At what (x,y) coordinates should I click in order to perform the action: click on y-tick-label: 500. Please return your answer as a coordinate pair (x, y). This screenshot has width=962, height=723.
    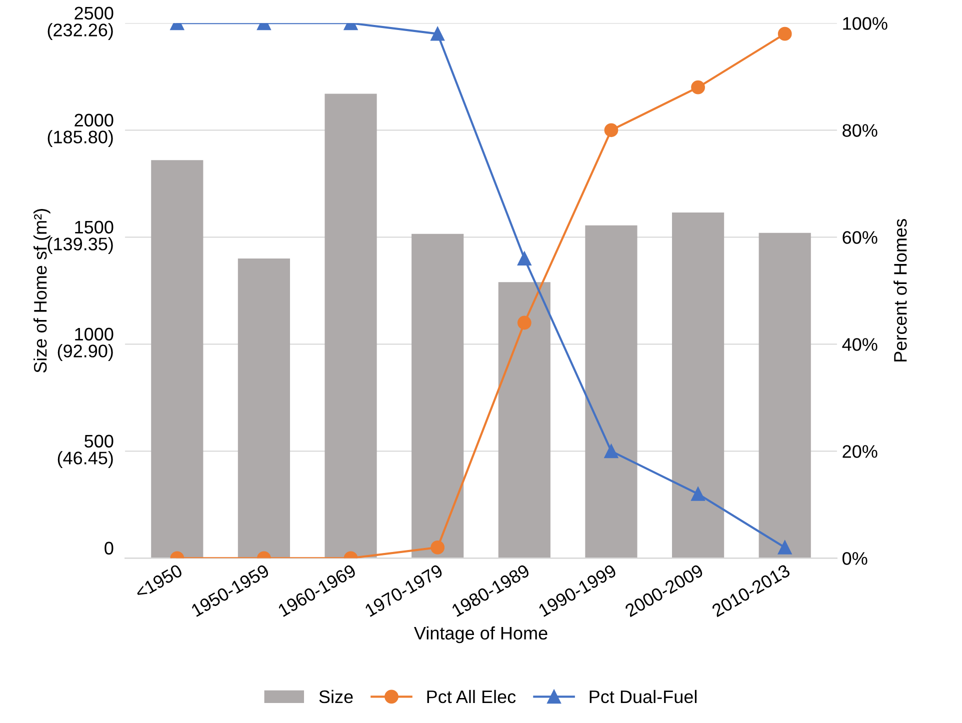
    Looking at the image, I should click on (99, 441).